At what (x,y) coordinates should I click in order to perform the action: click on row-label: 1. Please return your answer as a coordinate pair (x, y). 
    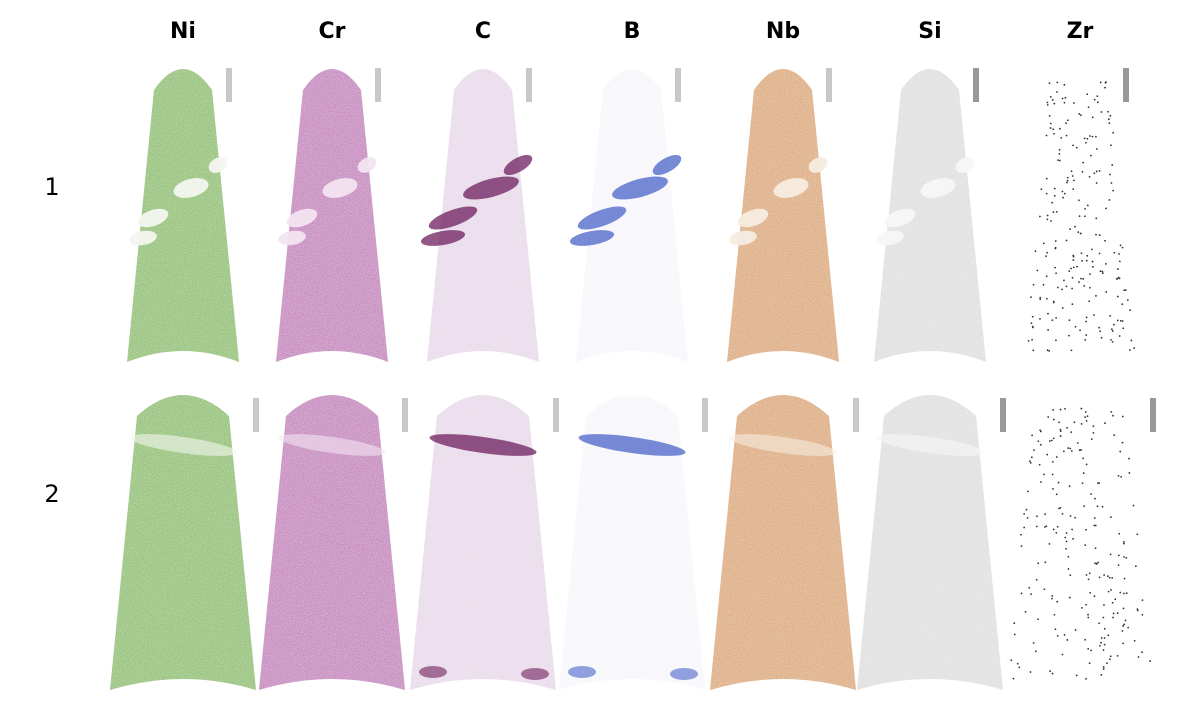
    Looking at the image, I should click on (51, 187).